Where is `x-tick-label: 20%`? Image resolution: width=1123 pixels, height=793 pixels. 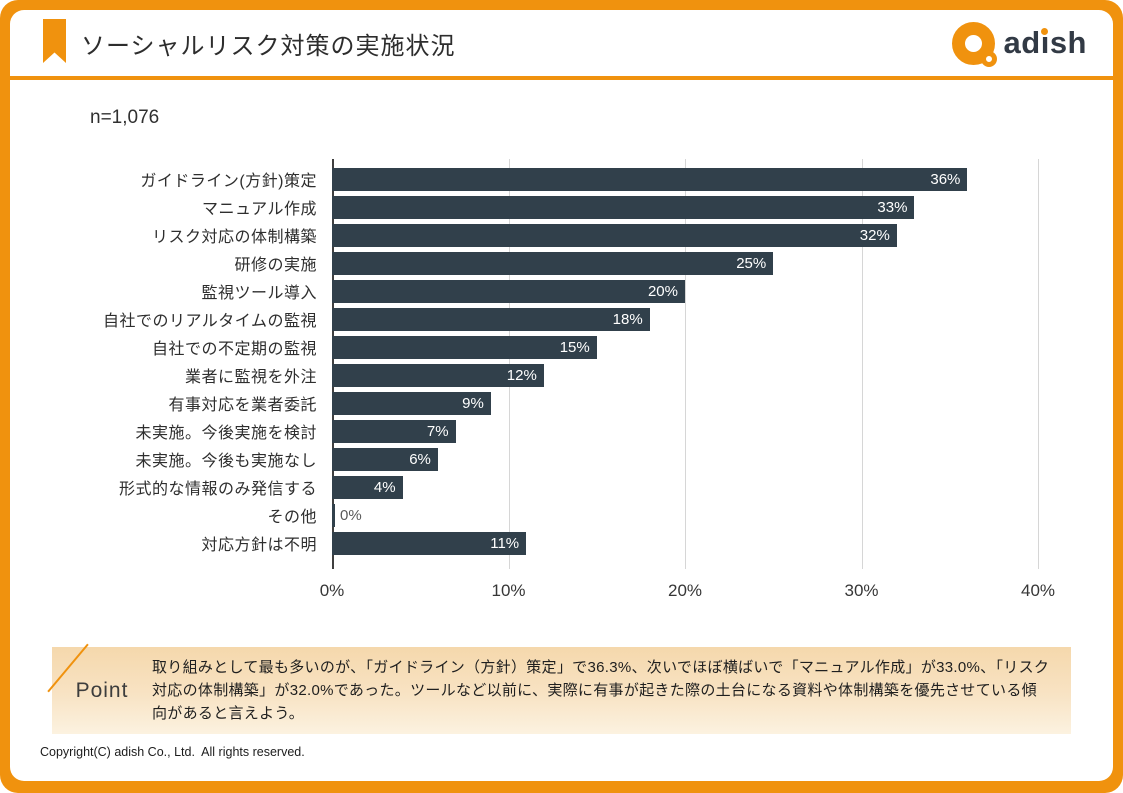 x-tick-label: 20% is located at coordinates (685, 590).